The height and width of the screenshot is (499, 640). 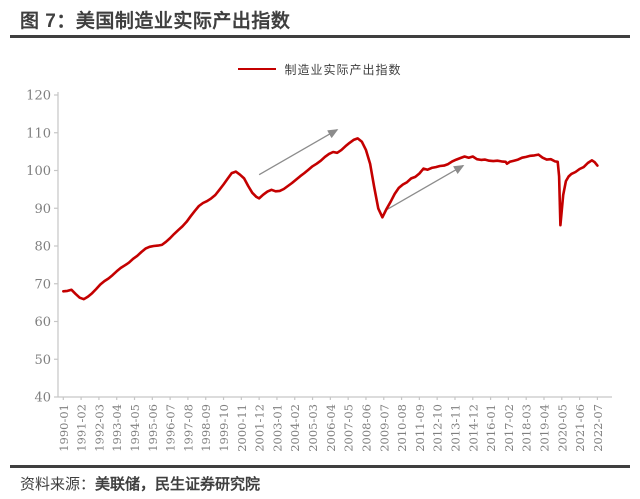 I want to click on y-tick-label: 40, so click(x=42, y=398).